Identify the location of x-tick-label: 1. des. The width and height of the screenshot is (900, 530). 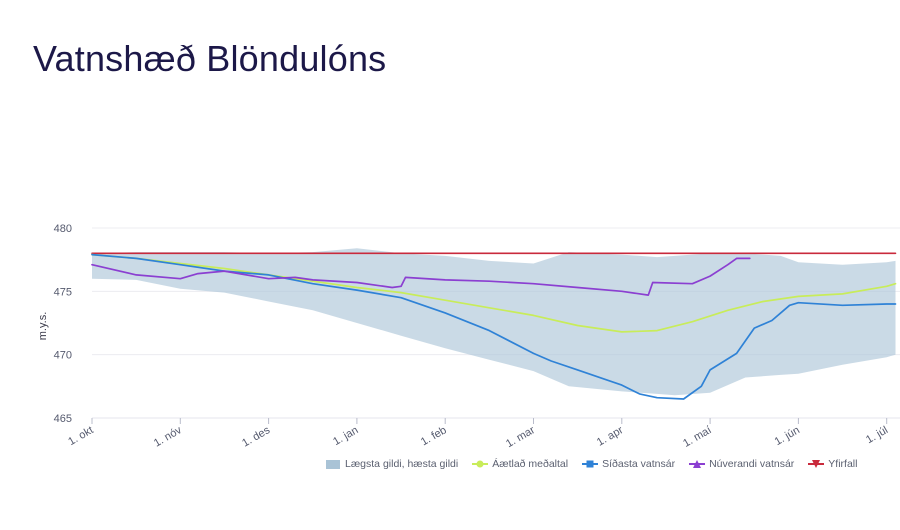
(256, 437).